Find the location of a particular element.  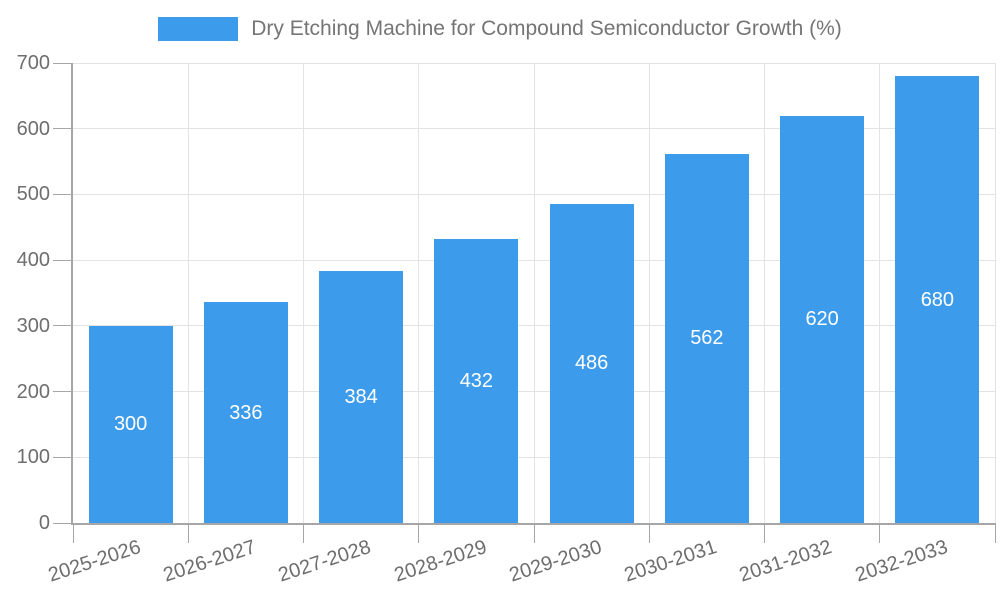

bar-value-label: 300 is located at coordinates (130, 424).